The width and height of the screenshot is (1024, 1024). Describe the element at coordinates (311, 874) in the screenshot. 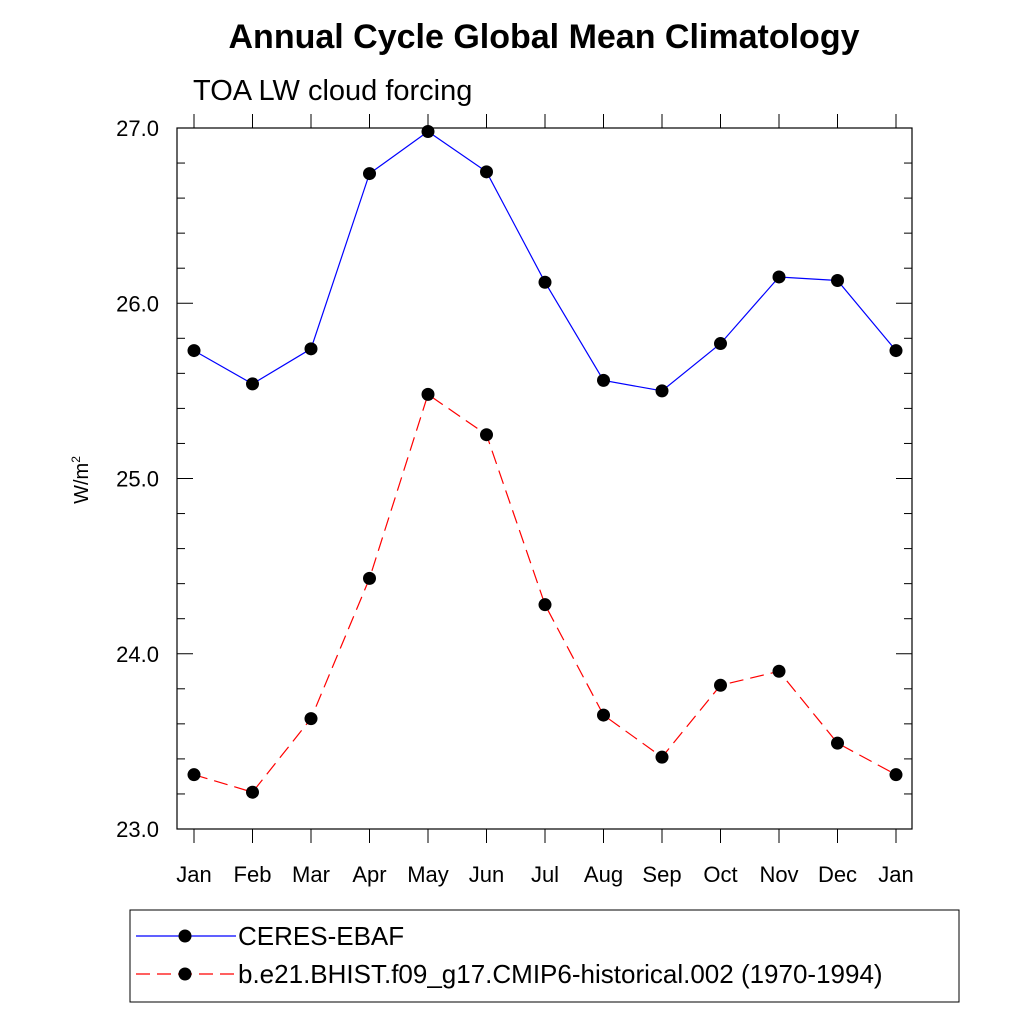

I see `x-tick-label: Mar` at that location.